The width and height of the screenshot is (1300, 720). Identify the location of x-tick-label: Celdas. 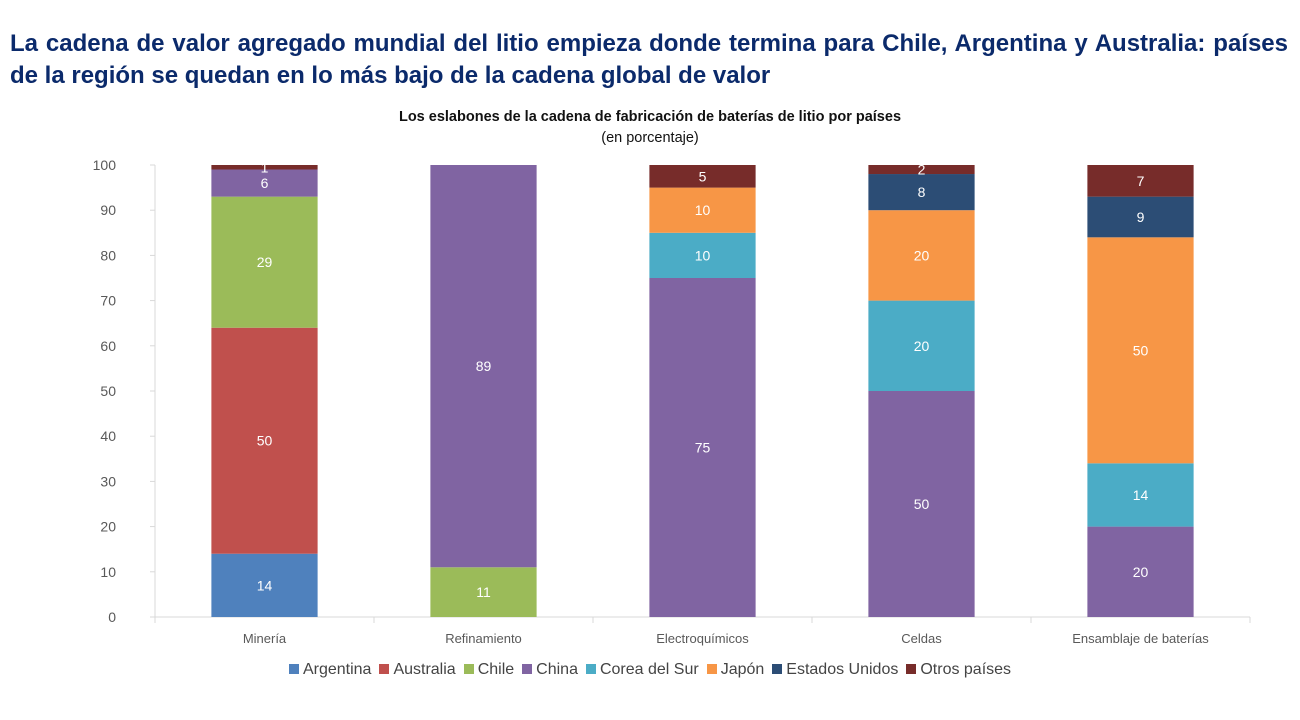
(921, 638).